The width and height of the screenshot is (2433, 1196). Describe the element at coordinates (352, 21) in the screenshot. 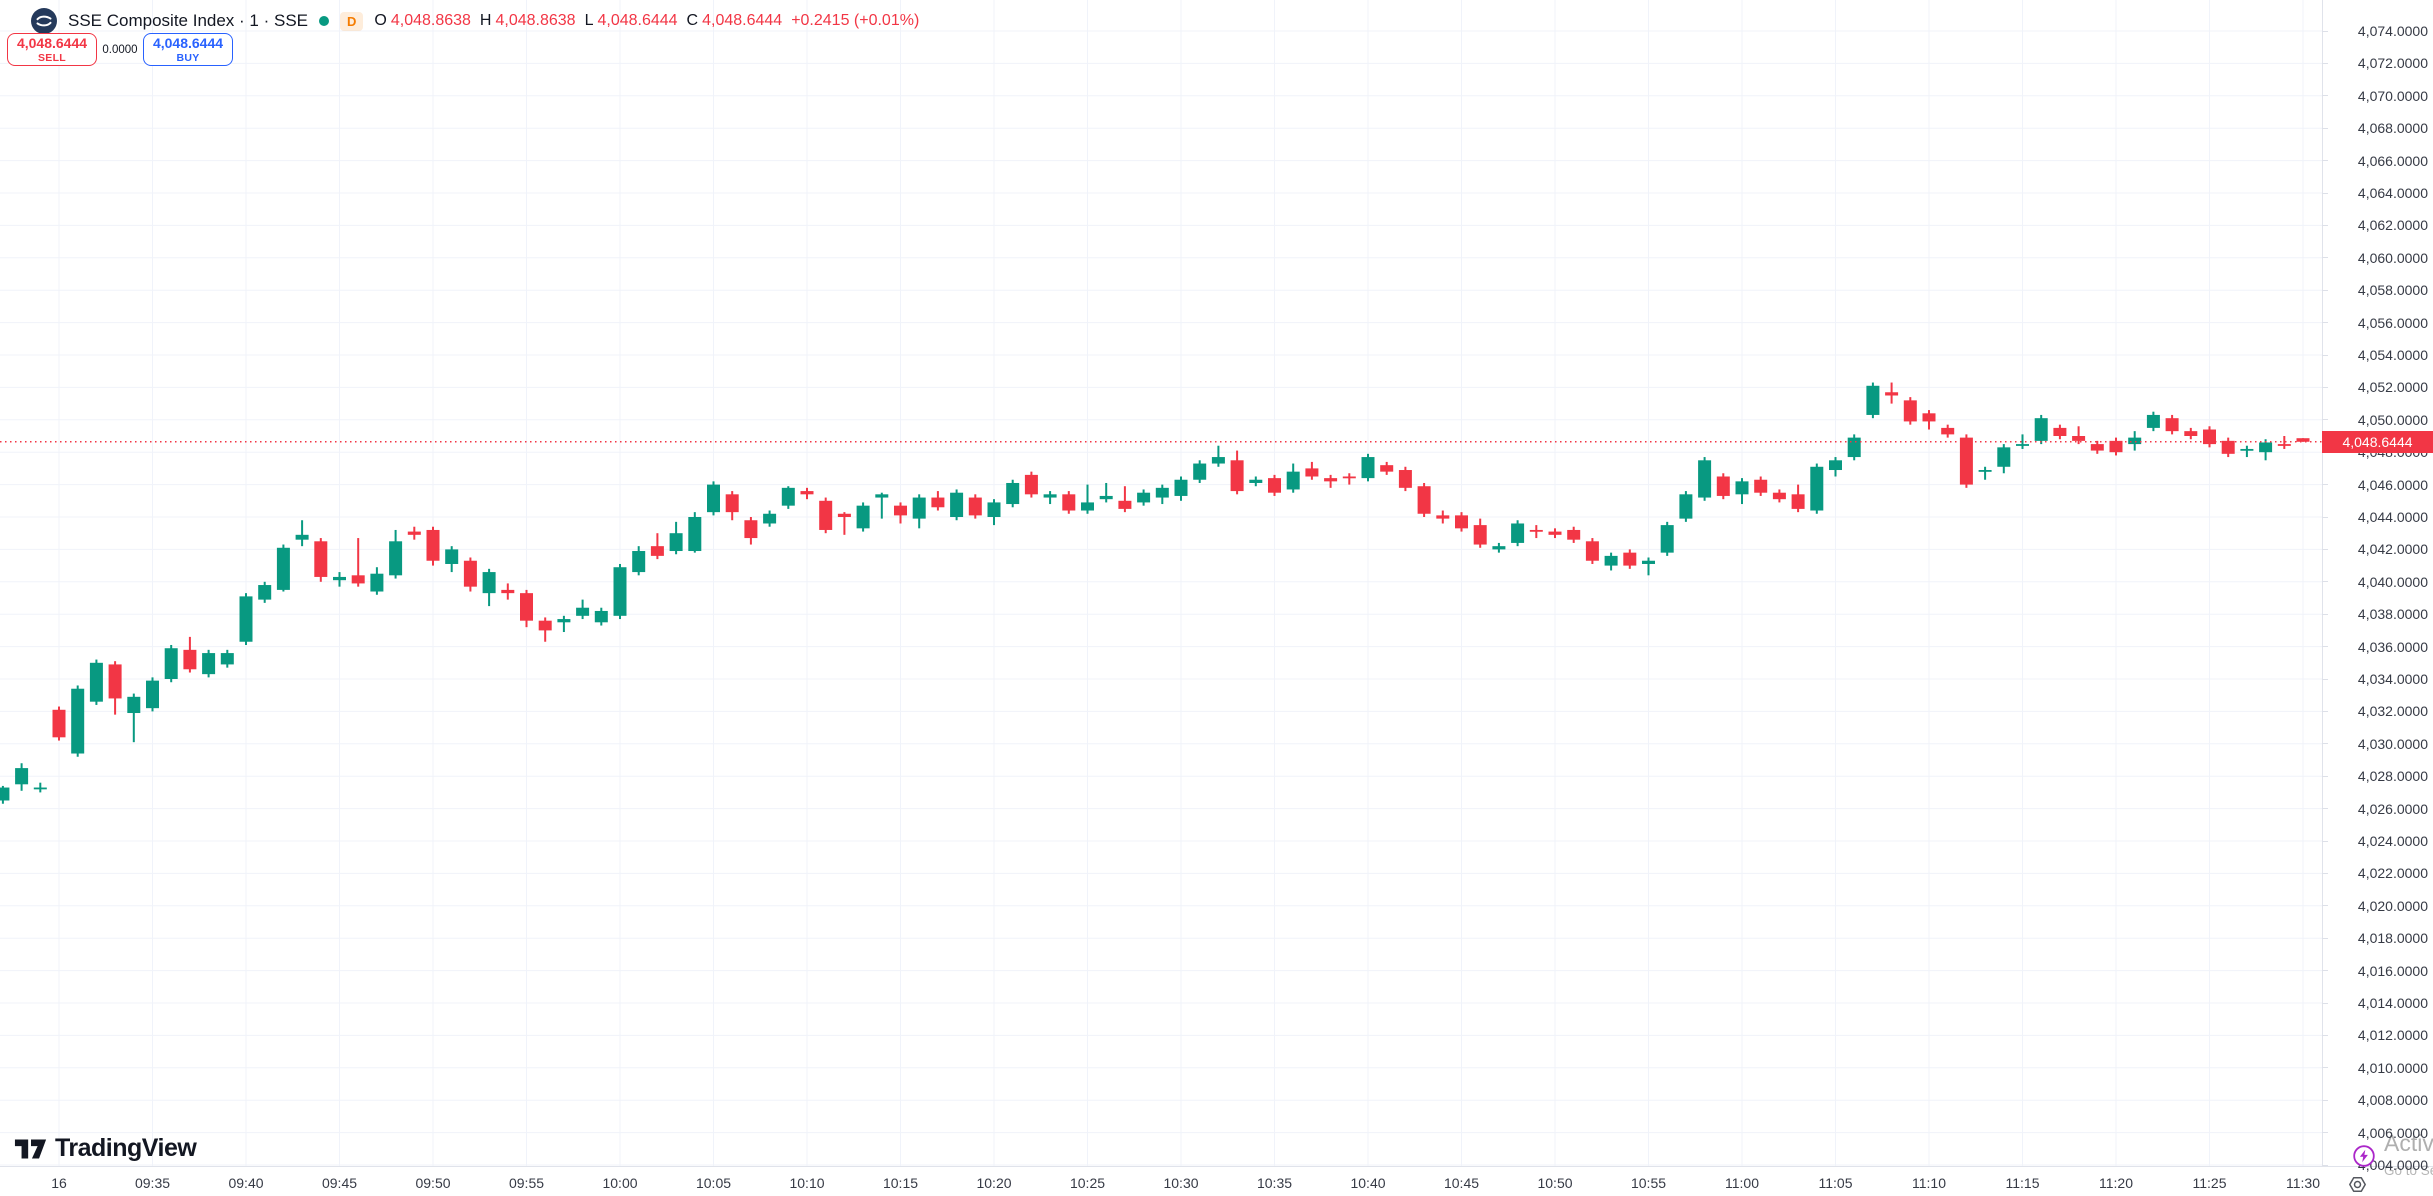

I see `delayed-data-badge: D` at that location.